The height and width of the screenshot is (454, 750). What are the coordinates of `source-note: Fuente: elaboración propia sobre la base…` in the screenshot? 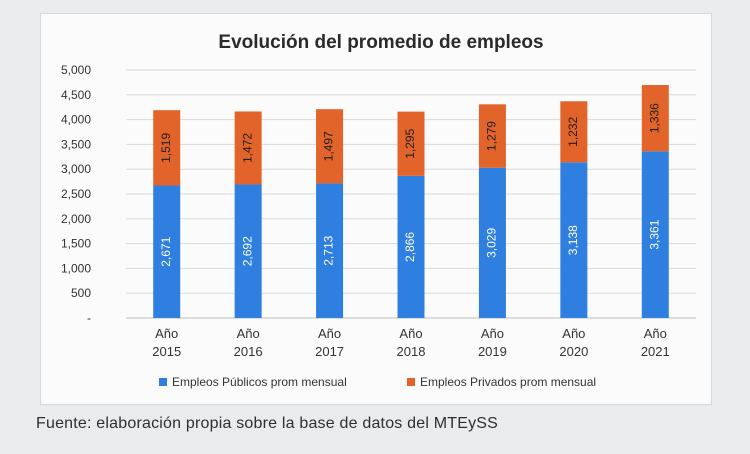 It's located at (267, 423).